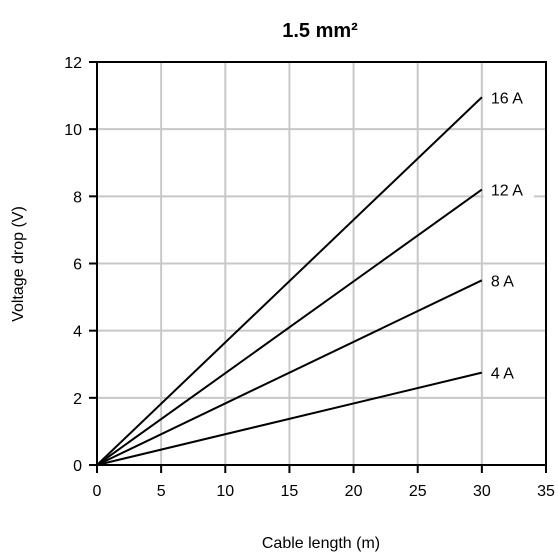 The height and width of the screenshot is (557, 558). I want to click on series-label: 4 A, so click(502, 374).